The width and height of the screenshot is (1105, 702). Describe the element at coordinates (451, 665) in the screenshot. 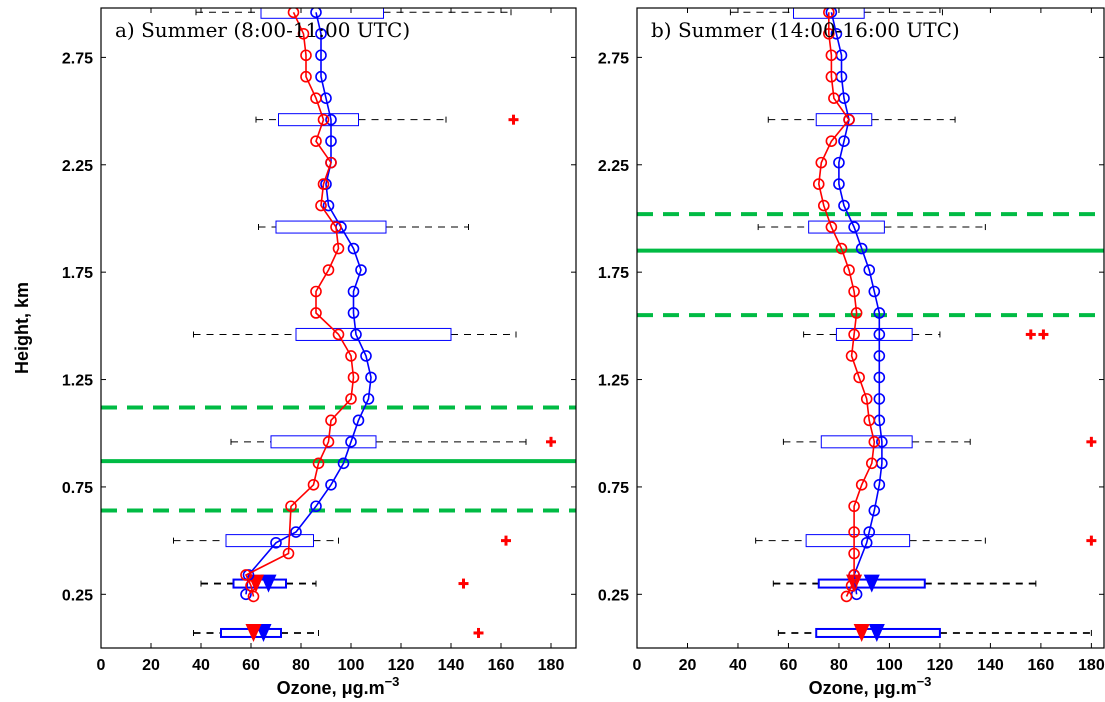

I see `x-tick-label: 140` at that location.